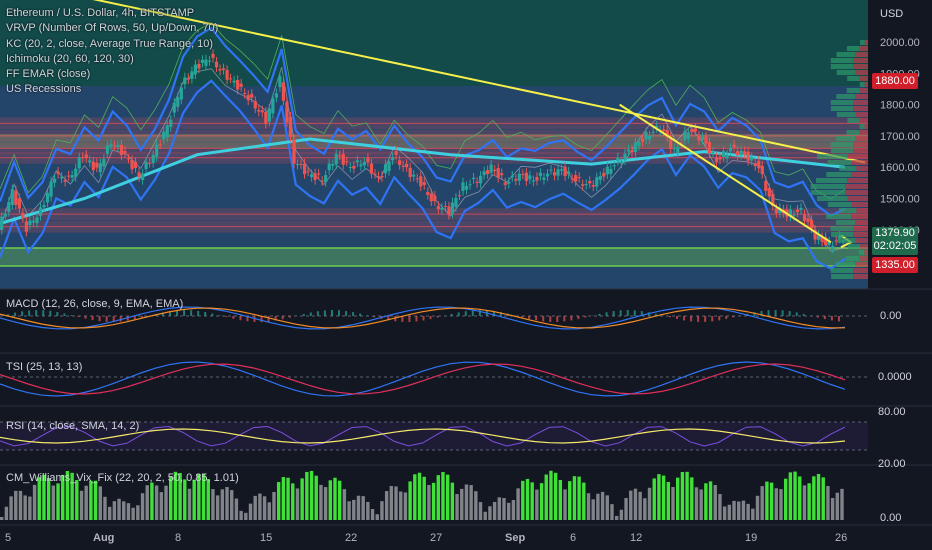 The image size is (932, 550). I want to click on time-tick-label: 6, so click(573, 538).